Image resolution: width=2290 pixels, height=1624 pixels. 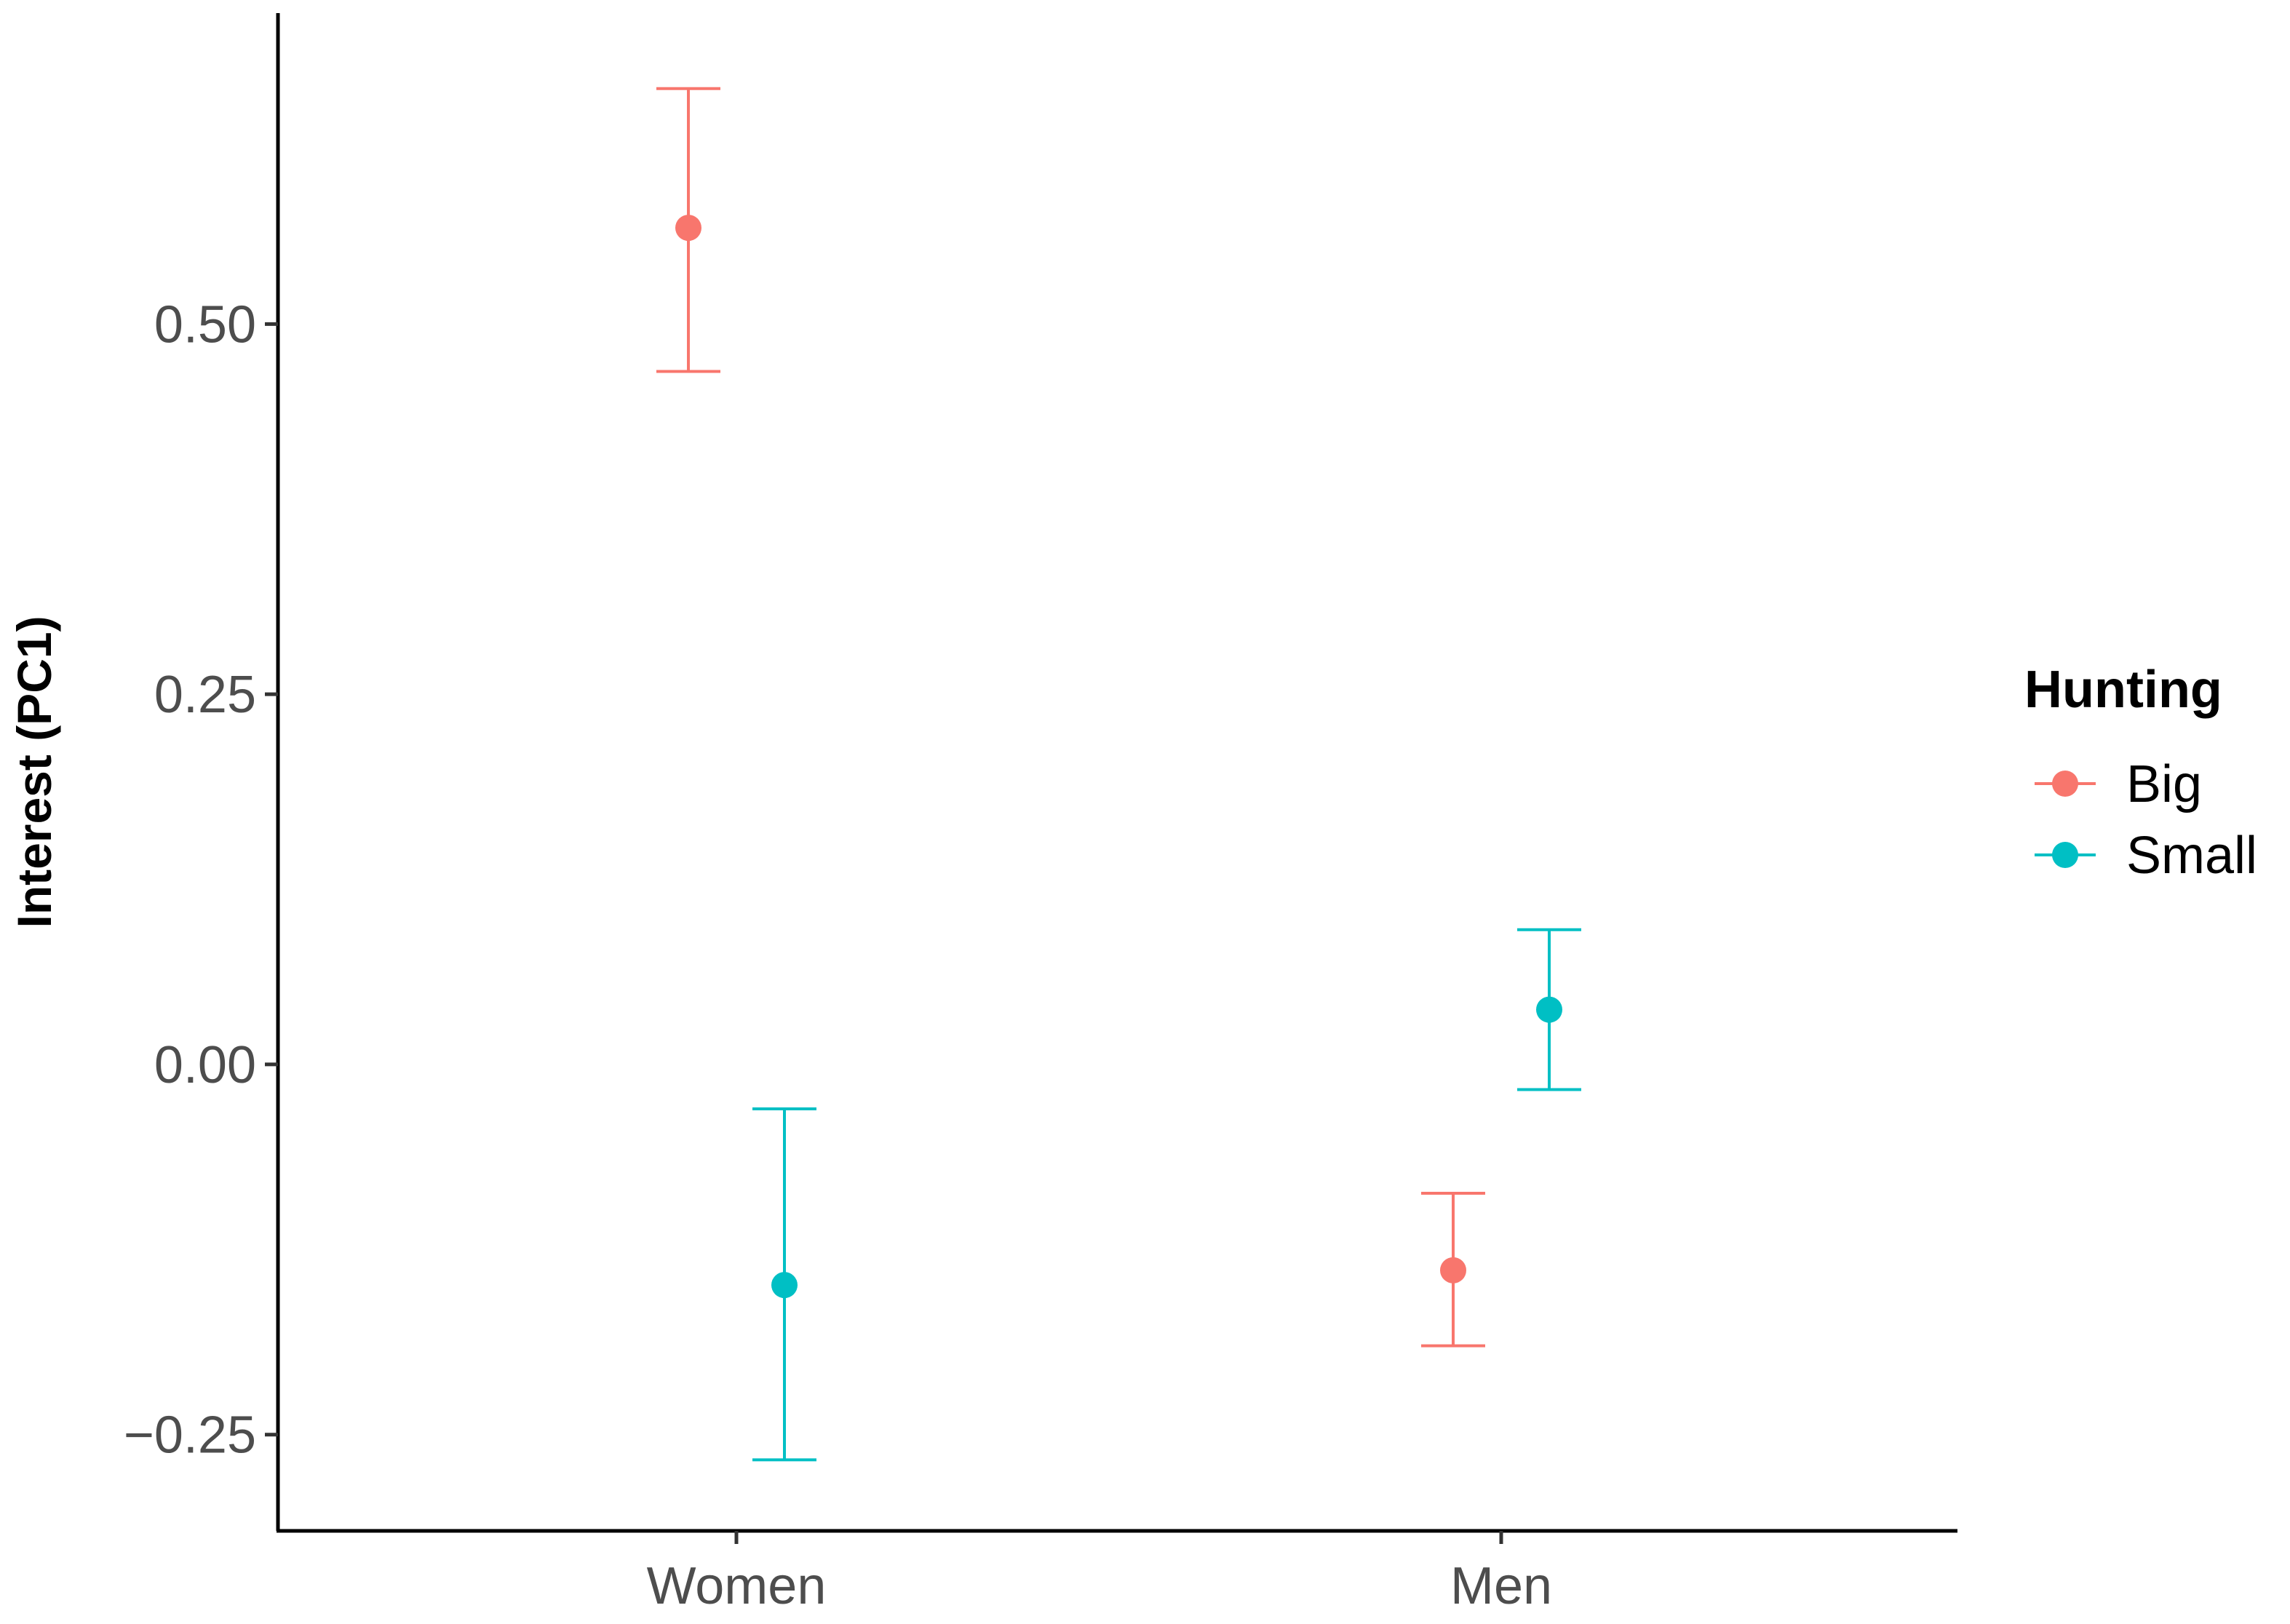 I want to click on legend-item-big: Big, so click(x=2118, y=784).